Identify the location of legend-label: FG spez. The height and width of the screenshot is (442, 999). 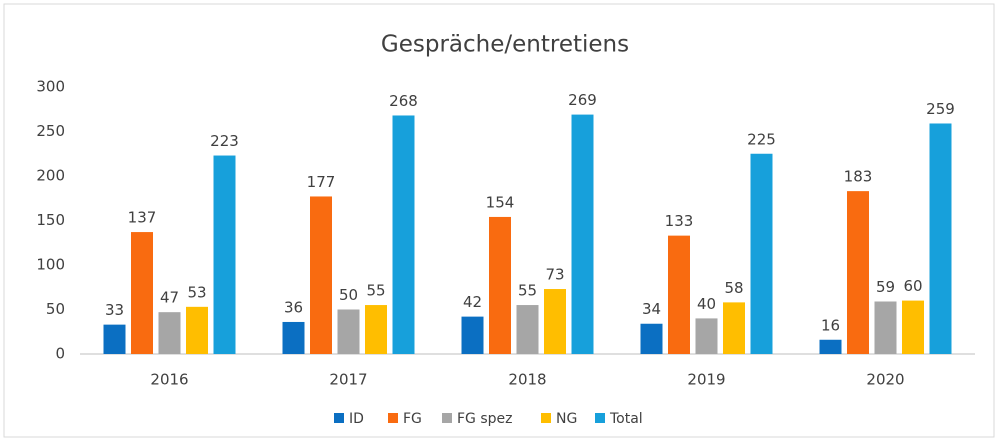
(485, 419).